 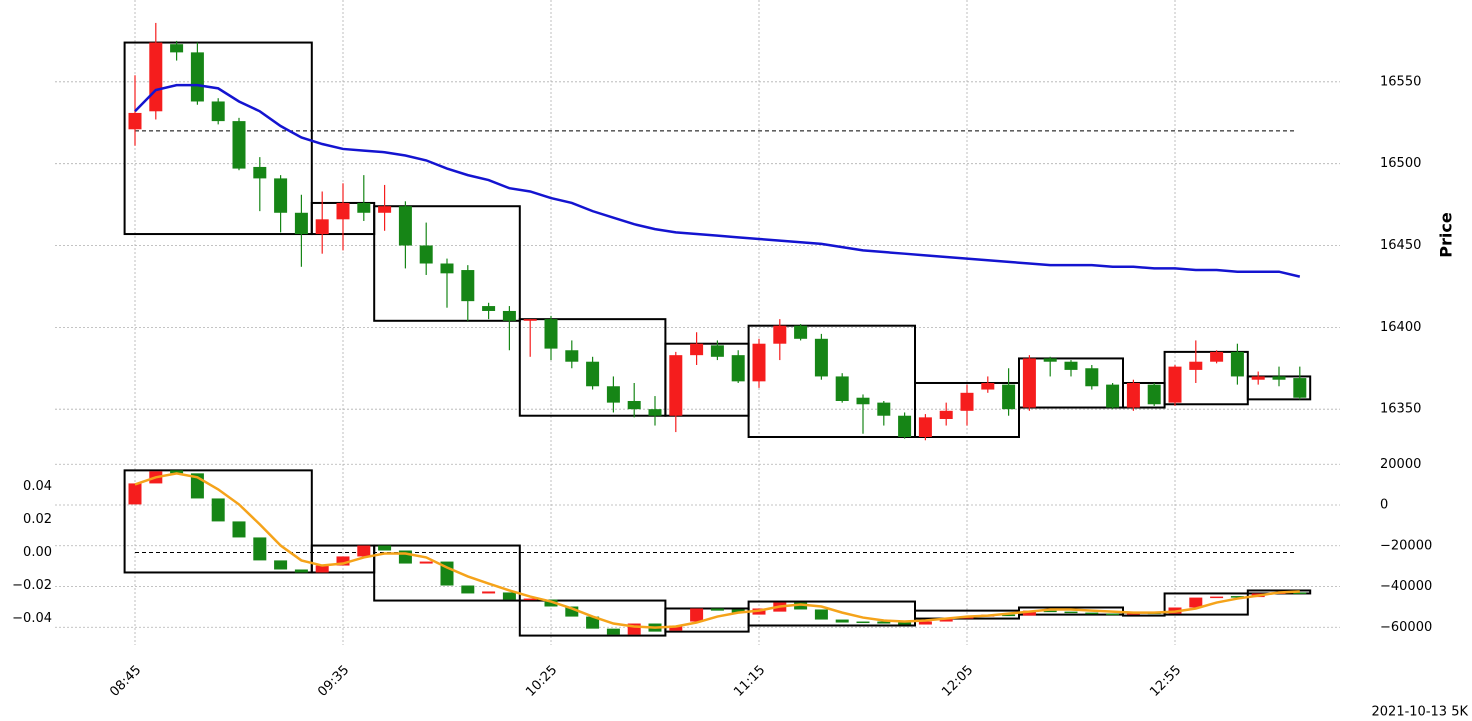 I want to click on y-tick-label: 16350, so click(x=1400, y=409).